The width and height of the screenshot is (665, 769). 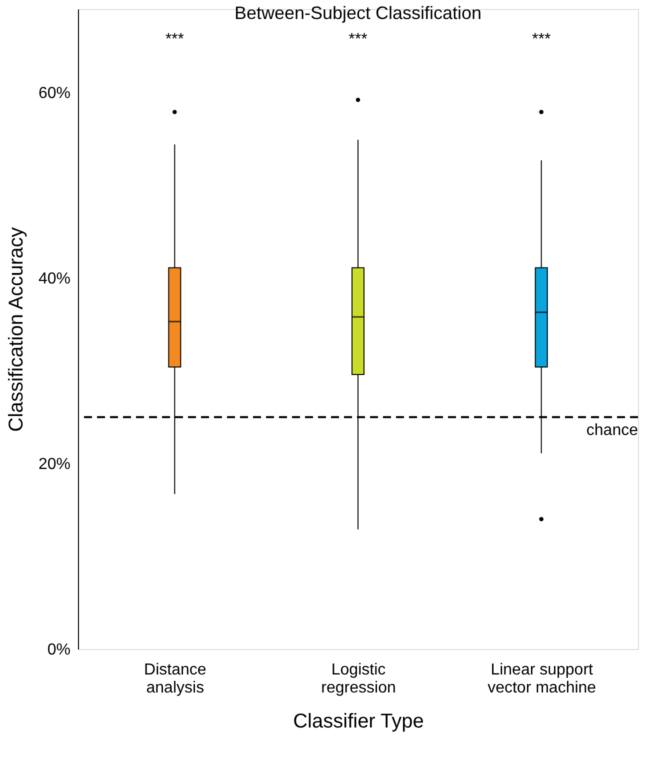 I want to click on y-tick-label: 20%, so click(x=54, y=464).